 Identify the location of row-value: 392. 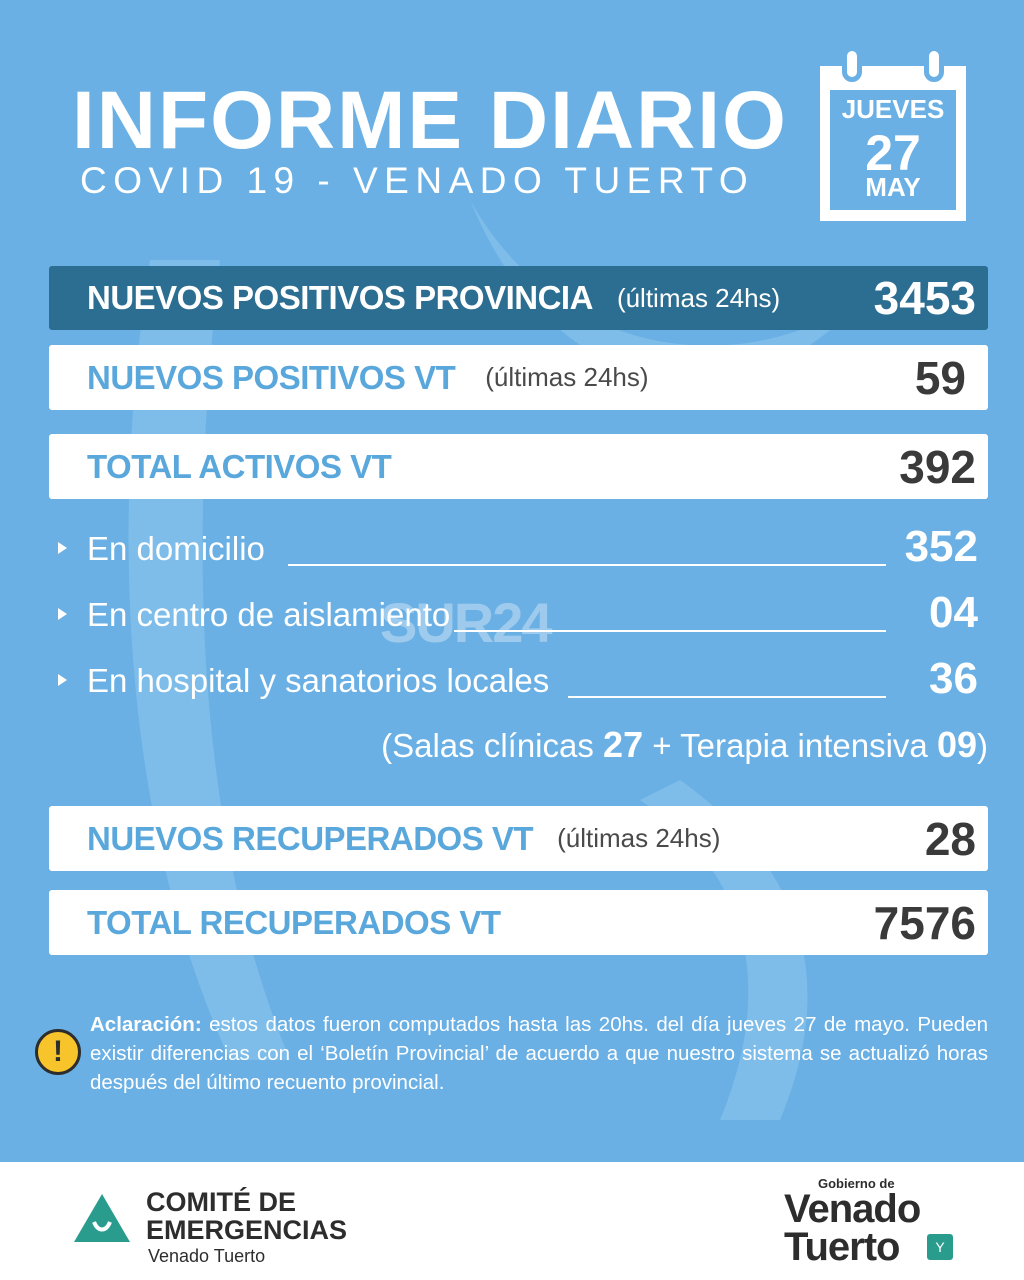
(937, 466).